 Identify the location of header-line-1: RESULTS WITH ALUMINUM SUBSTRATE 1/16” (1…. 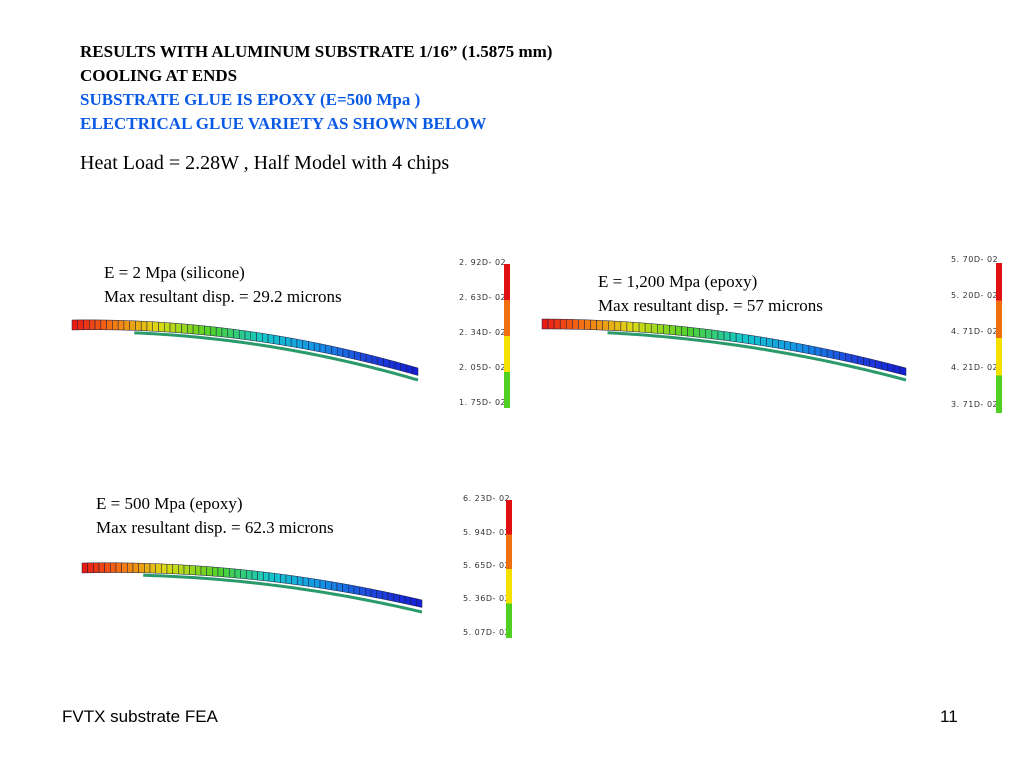
(316, 51).